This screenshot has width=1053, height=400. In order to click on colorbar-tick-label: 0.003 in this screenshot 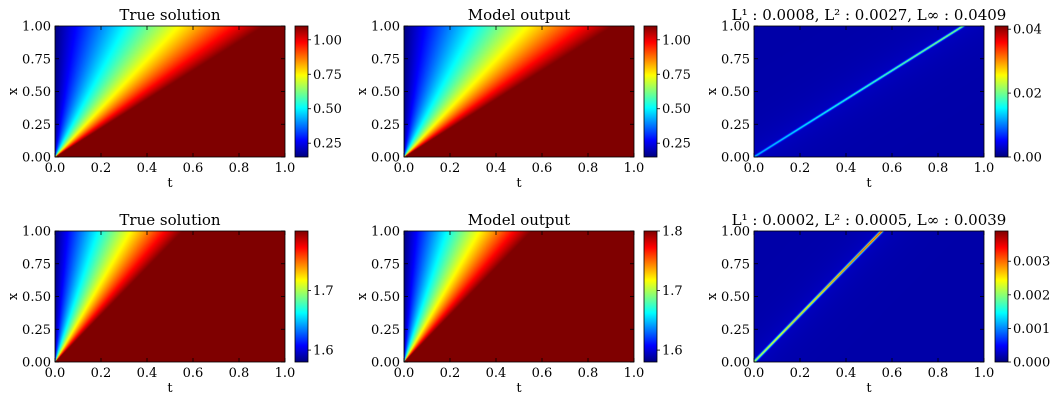, I will do `click(1031, 262)`.